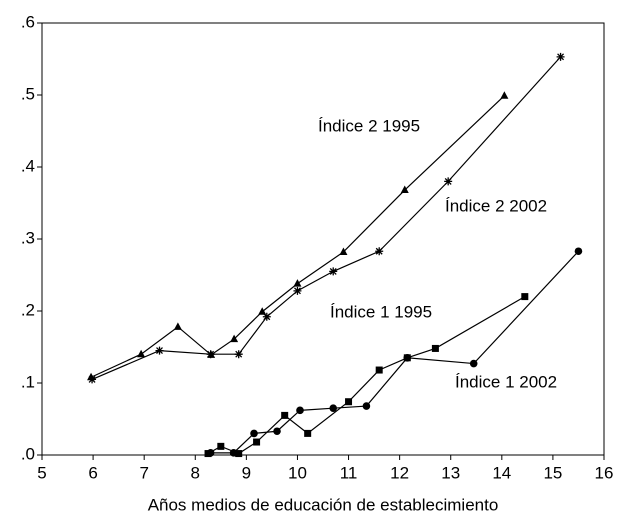 Image resolution: width=622 pixels, height=525 pixels. I want to click on x-tick-label: 5, so click(41, 472).